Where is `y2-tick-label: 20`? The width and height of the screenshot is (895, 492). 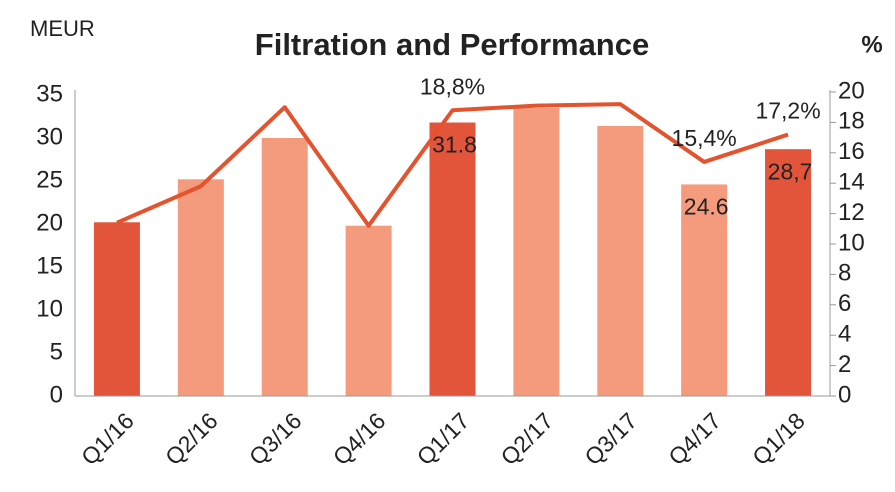 y2-tick-label: 20 is located at coordinates (851, 90).